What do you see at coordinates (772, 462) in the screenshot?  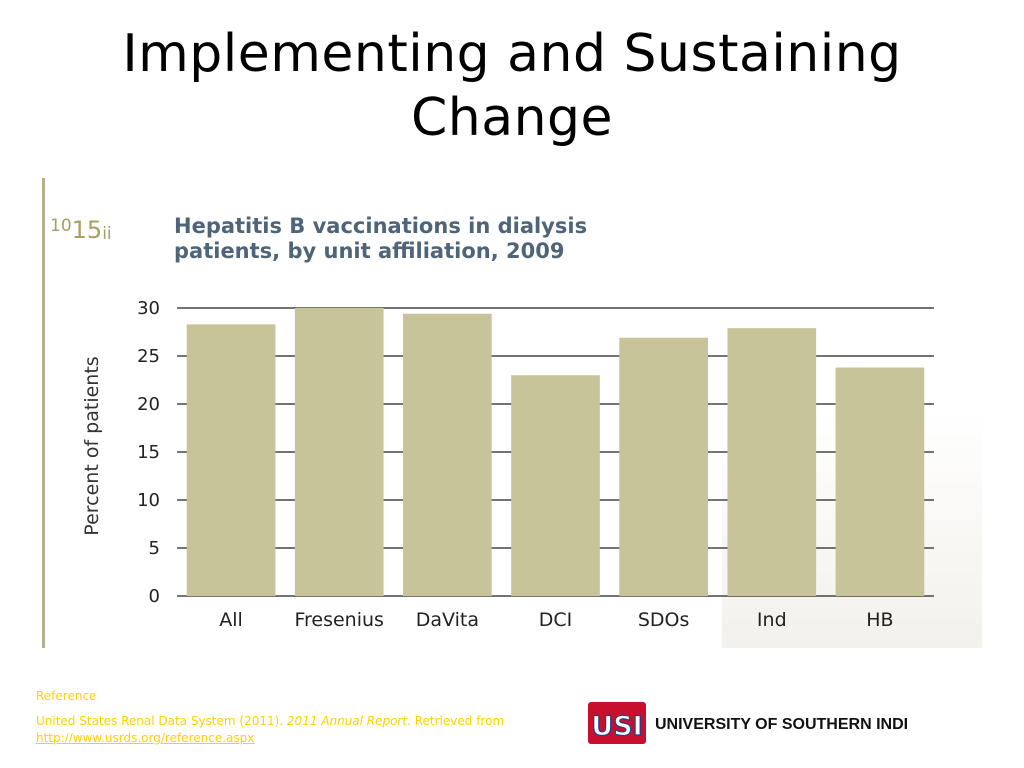 I see `bar-ind` at bounding box center [772, 462].